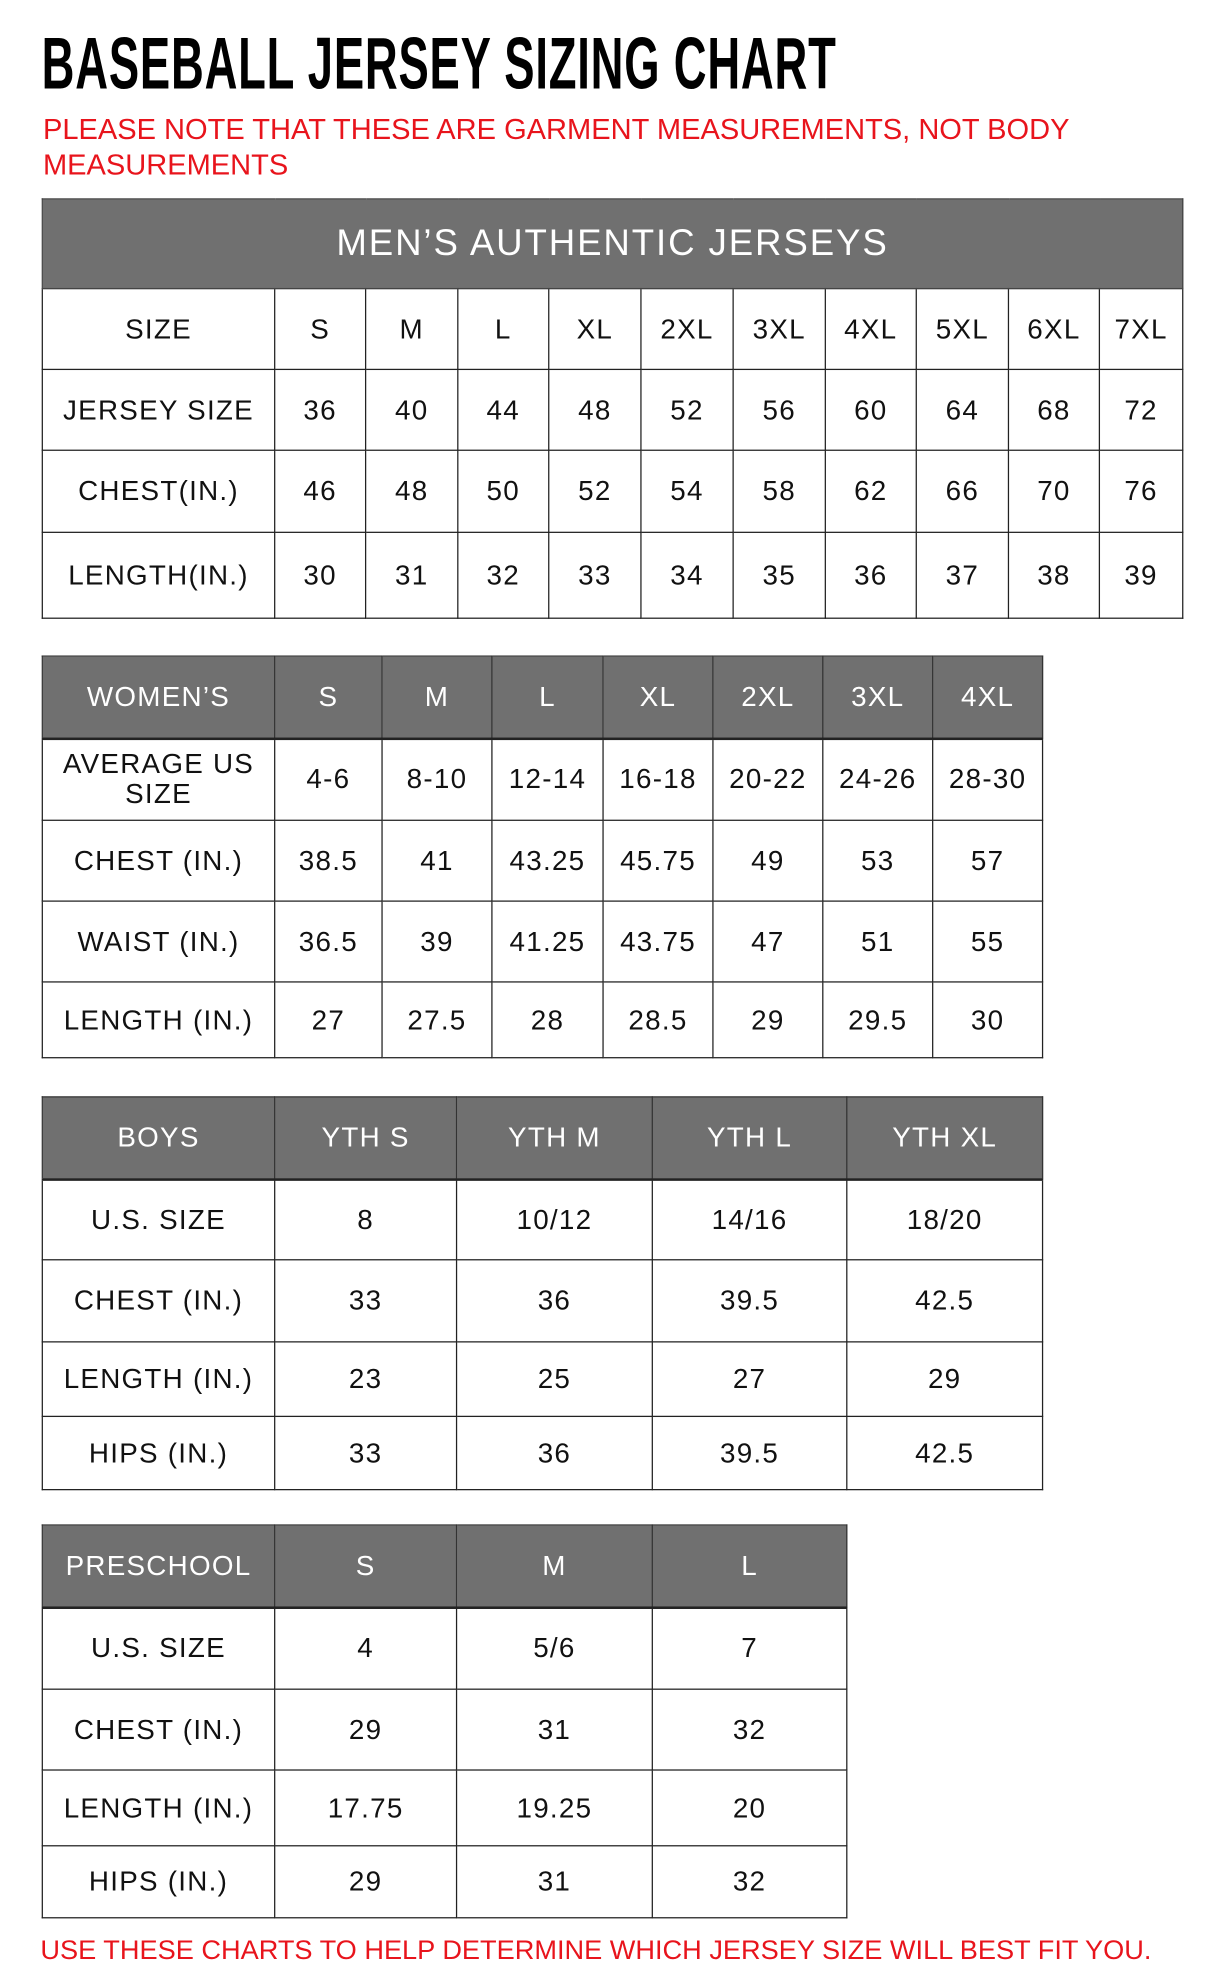 This screenshot has width=1220, height=1977. I want to click on row-label: AVERAGE US SIZE, so click(158, 779).